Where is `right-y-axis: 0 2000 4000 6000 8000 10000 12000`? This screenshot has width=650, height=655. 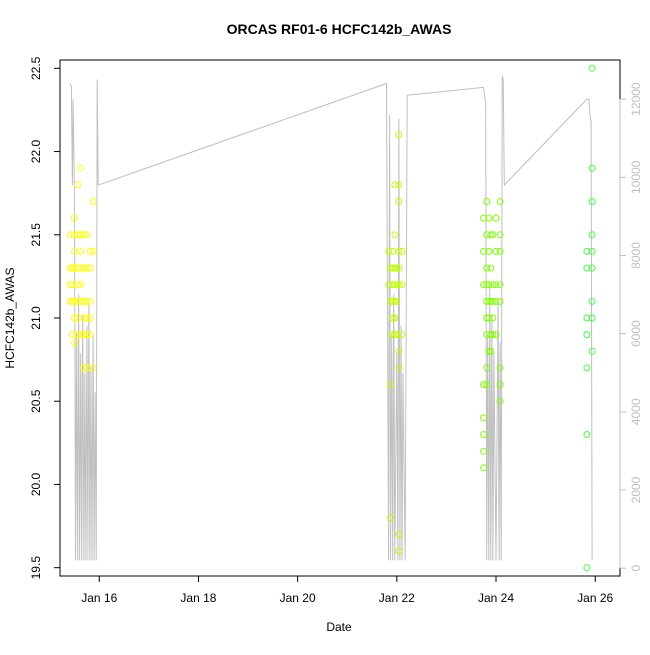
right-y-axis: 0 2000 4000 6000 8000 10000 12000 is located at coordinates (631, 327).